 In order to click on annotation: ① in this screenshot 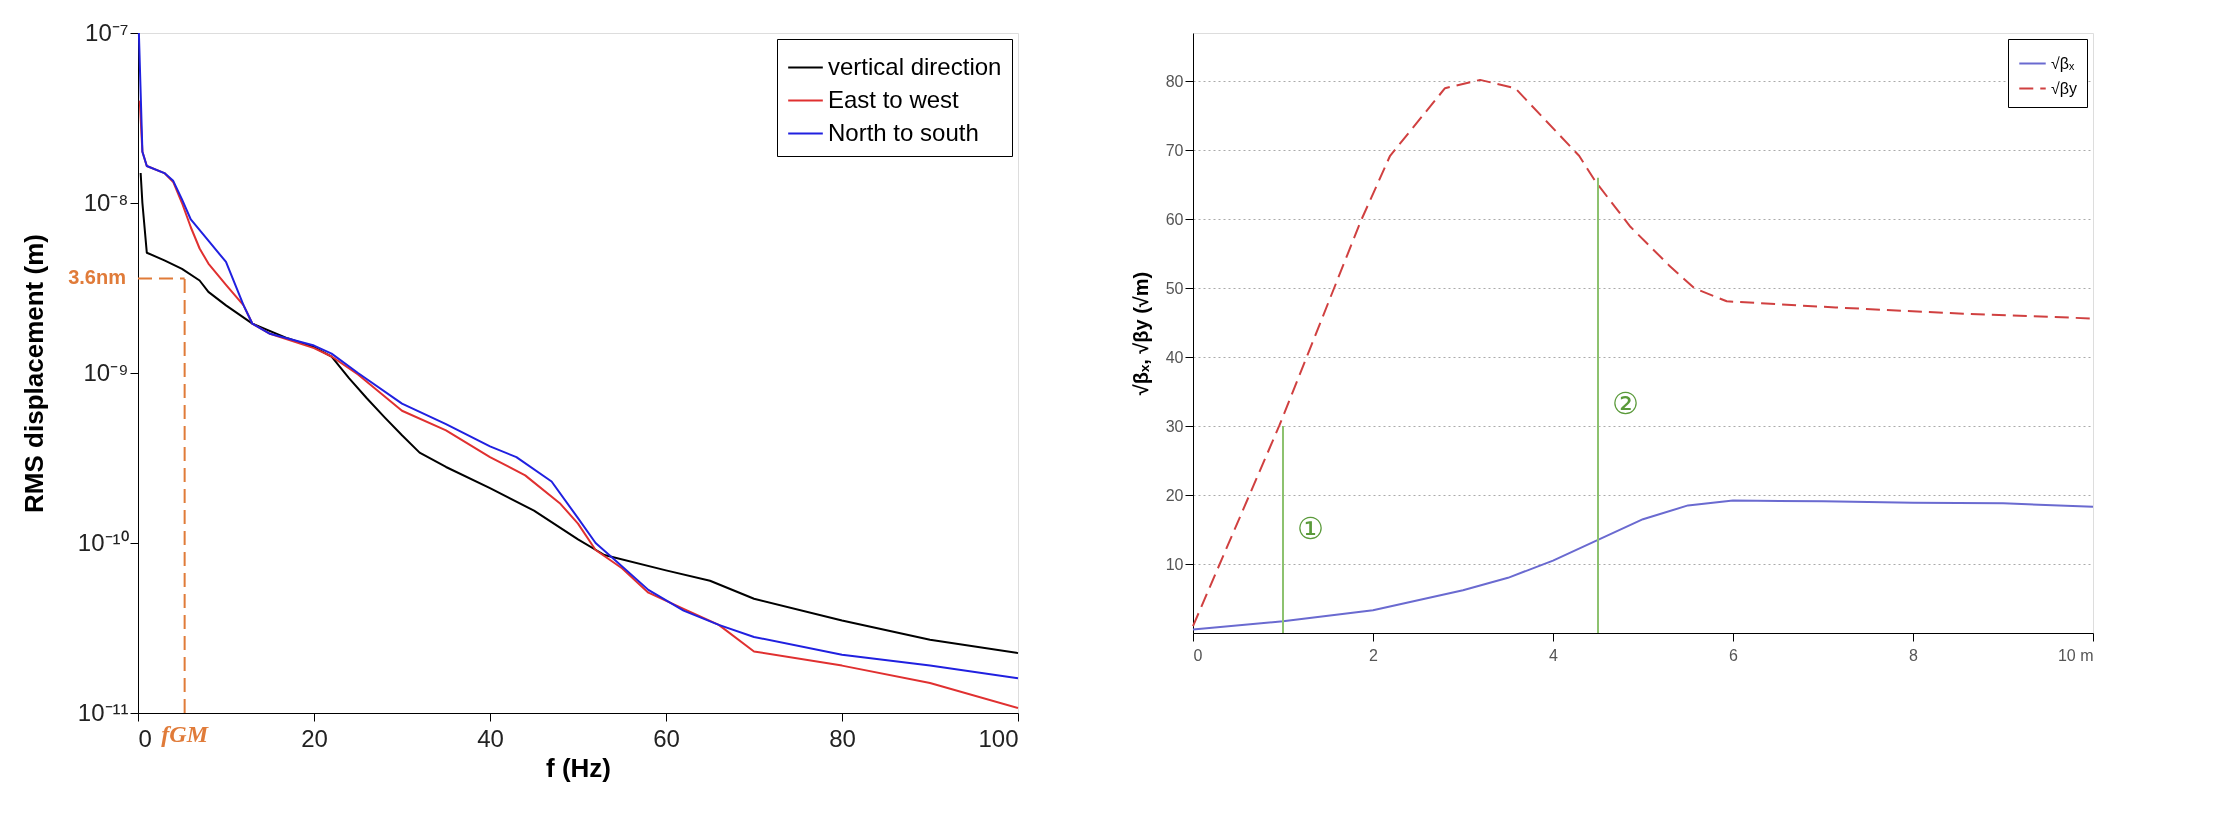, I will do `click(1310, 528)`.